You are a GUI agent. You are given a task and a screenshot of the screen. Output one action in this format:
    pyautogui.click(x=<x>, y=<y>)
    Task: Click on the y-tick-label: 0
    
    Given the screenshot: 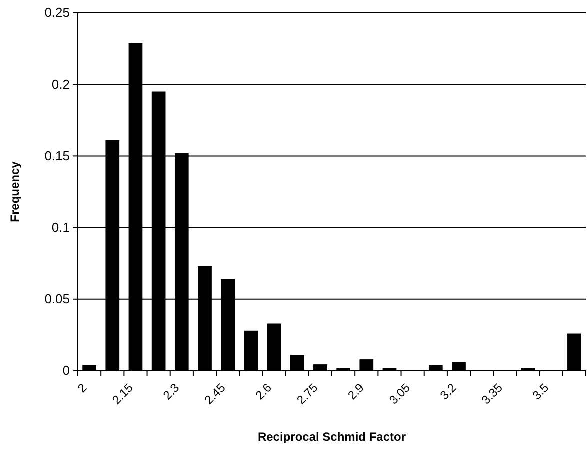 What is the action you would take?
    pyautogui.click(x=66, y=370)
    